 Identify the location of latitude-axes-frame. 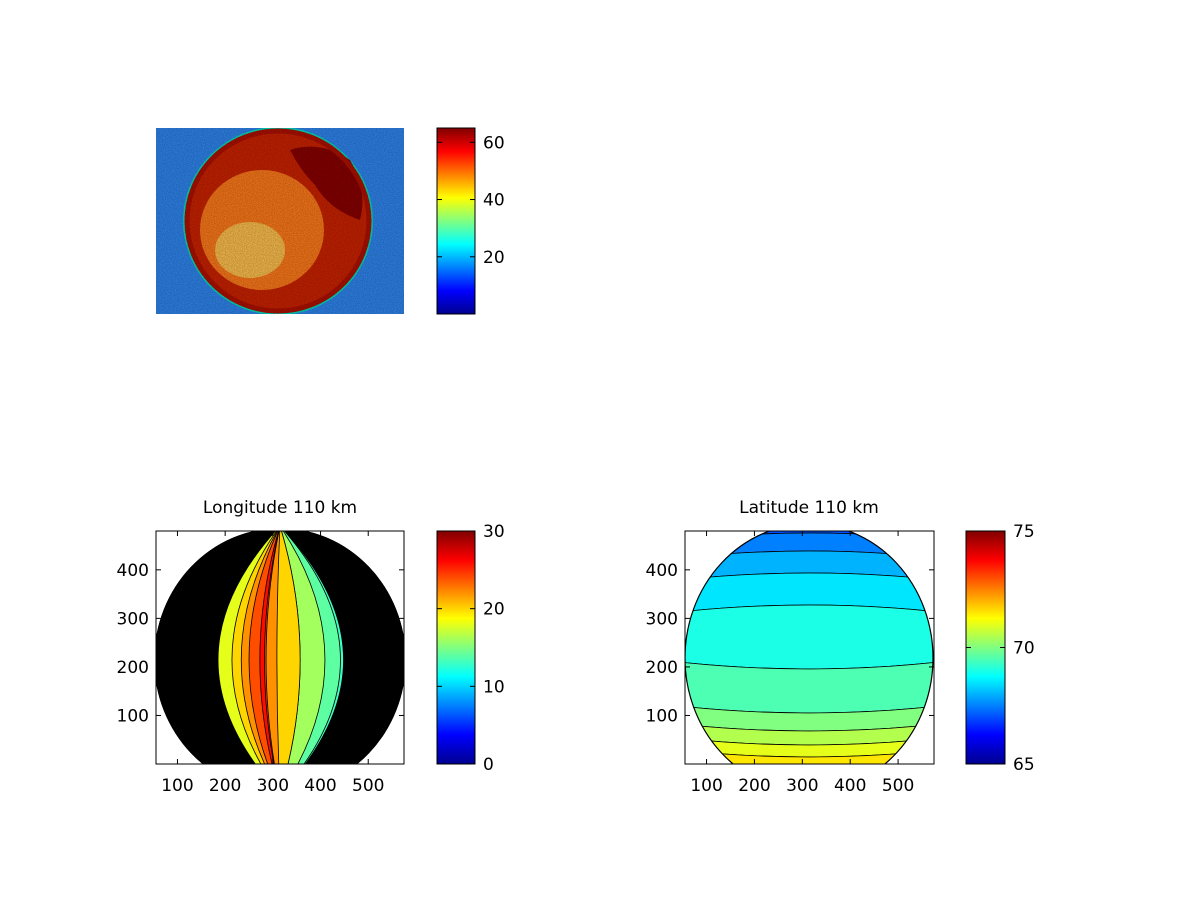
(809, 647).